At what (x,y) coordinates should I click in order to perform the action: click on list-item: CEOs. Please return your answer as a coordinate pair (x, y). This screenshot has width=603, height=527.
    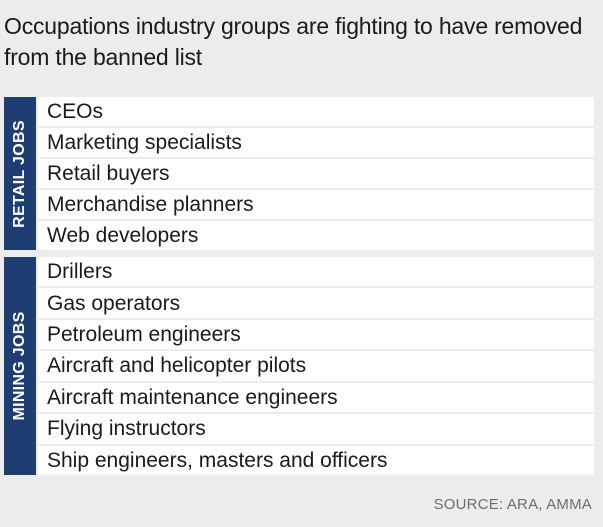
    Looking at the image, I should click on (316, 111).